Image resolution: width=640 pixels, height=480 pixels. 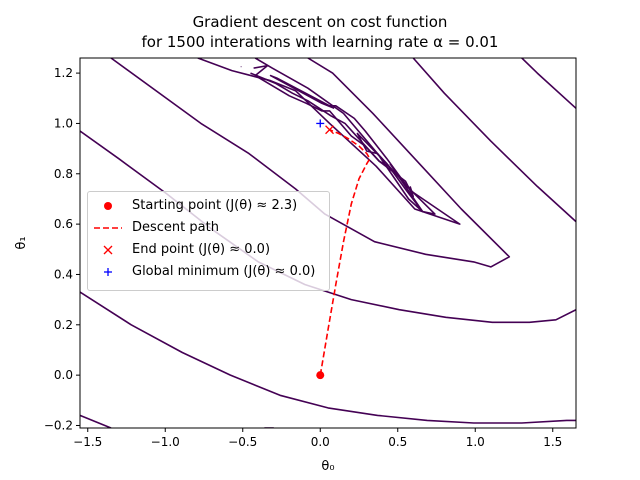 What do you see at coordinates (108, 206) in the screenshot?
I see `legend-marker-dot` at bounding box center [108, 206].